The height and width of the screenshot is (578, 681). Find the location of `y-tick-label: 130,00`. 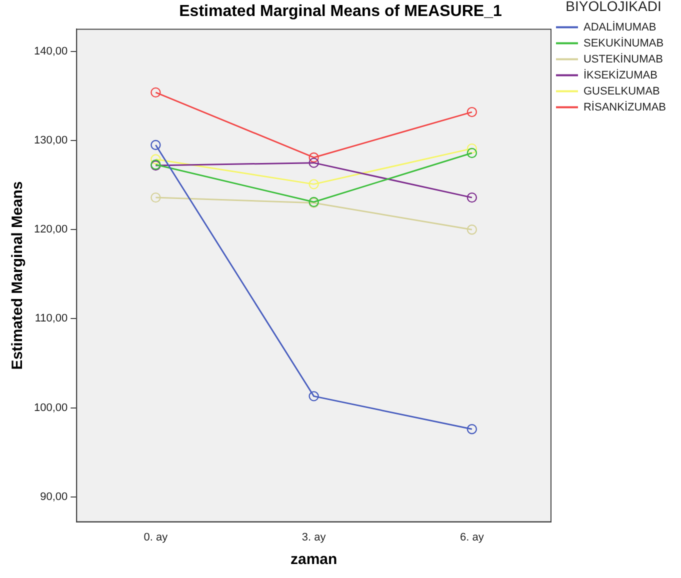

y-tick-label: 130,00 is located at coordinates (51, 140).